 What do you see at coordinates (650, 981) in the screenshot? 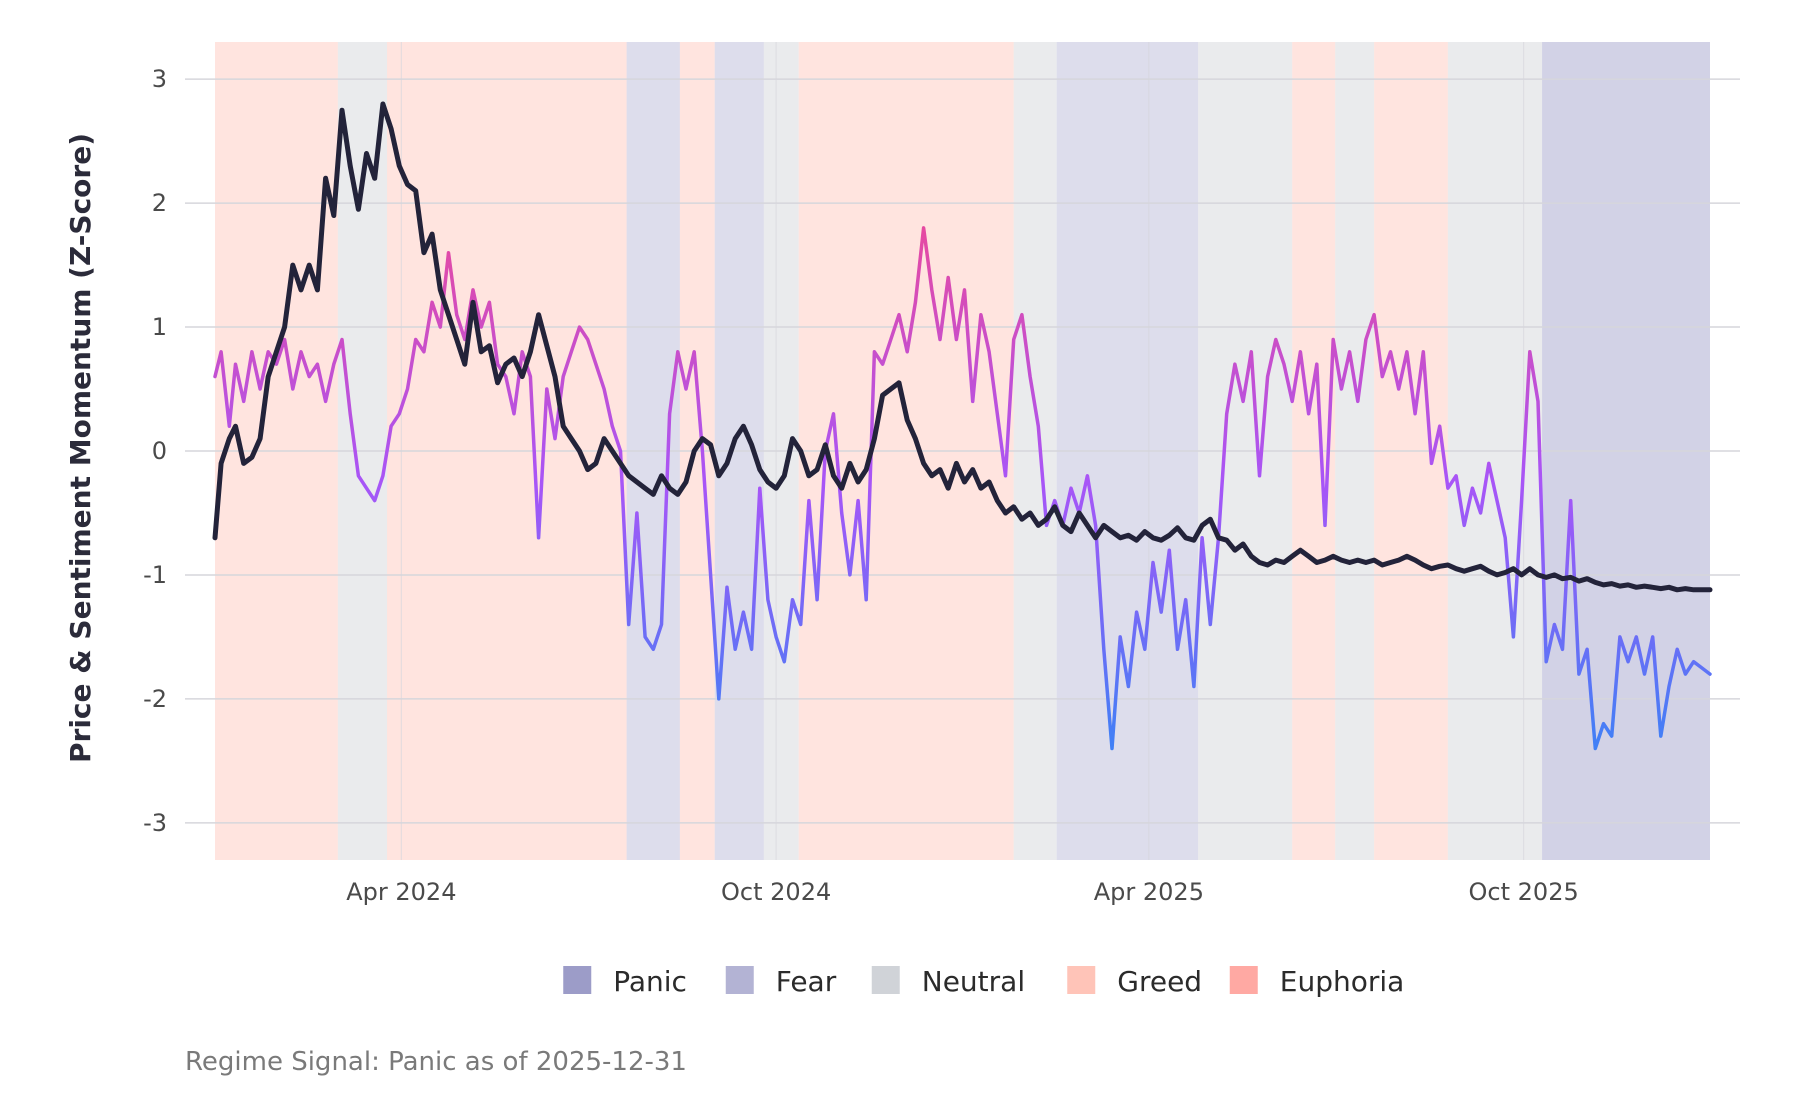
I see `legend-label-panic: Panic` at bounding box center [650, 981].